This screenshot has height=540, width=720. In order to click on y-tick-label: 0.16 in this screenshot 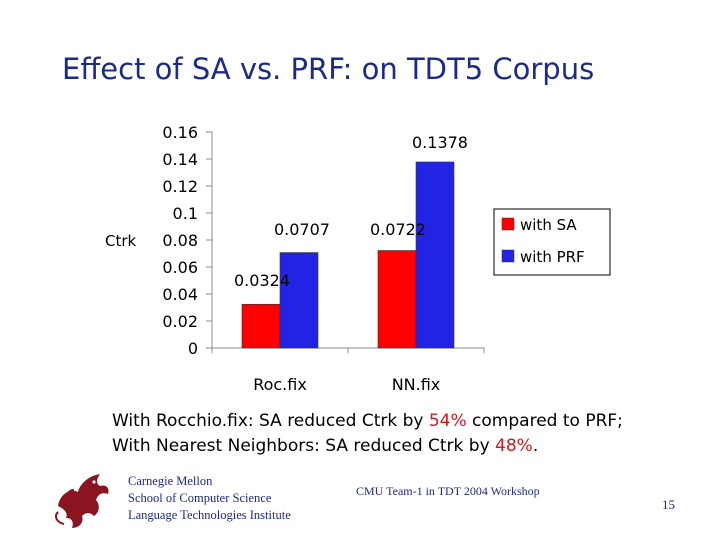, I will do `click(180, 132)`.